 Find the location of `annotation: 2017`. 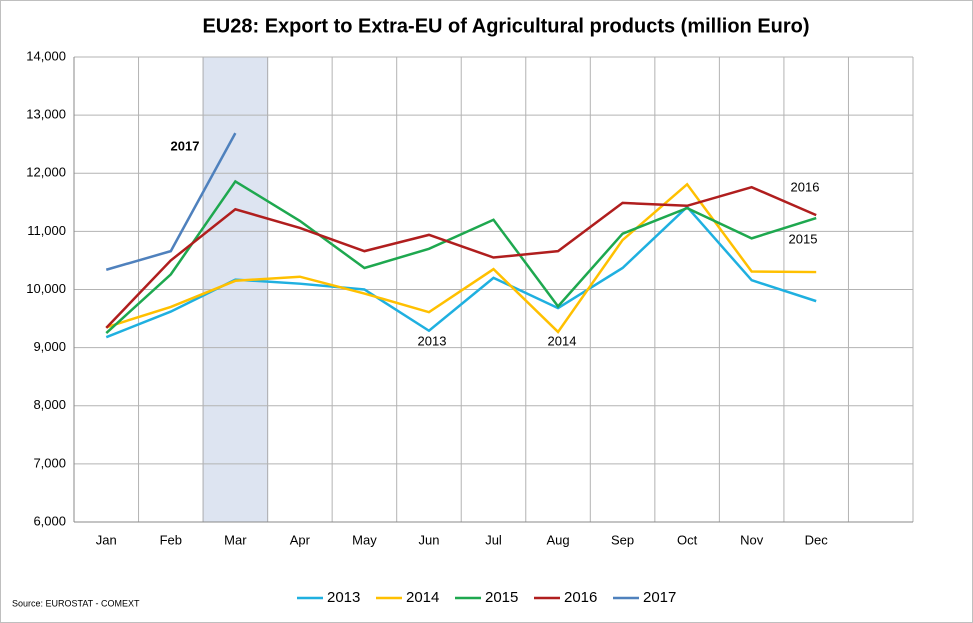

annotation: 2017 is located at coordinates (185, 145).